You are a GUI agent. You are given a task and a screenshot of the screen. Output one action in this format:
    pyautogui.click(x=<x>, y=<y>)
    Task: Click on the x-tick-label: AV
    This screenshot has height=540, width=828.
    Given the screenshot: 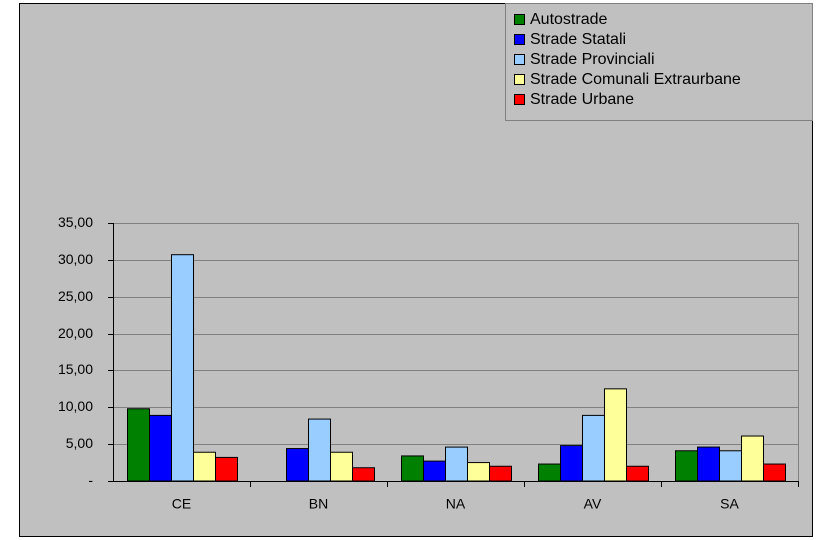 What is the action you would take?
    pyautogui.click(x=593, y=504)
    